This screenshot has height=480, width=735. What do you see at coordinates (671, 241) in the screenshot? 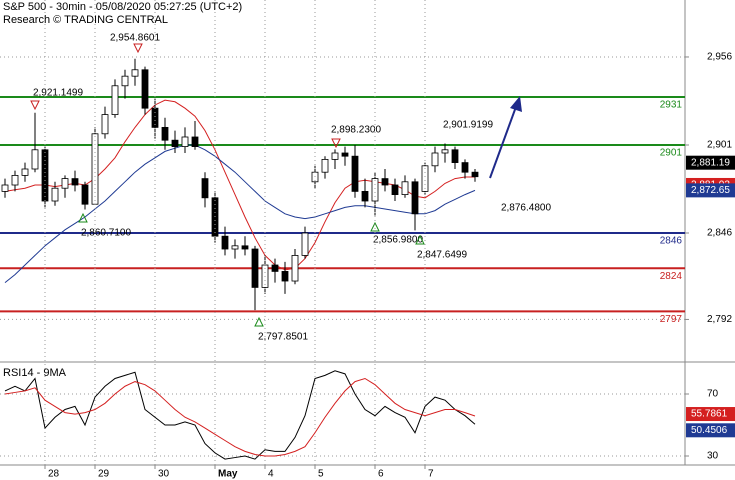
I see `level-label: 2846` at bounding box center [671, 241].